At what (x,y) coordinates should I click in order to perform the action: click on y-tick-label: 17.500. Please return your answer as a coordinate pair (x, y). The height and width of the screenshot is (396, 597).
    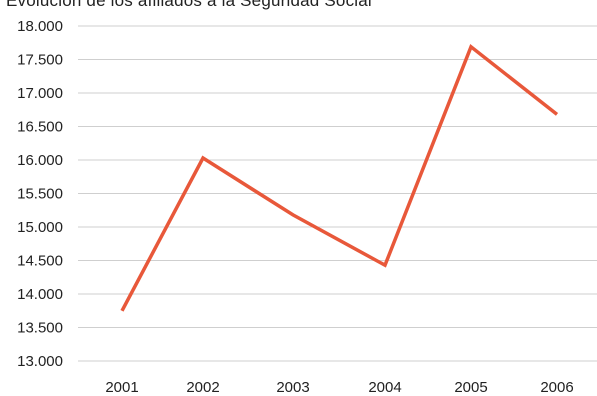
    Looking at the image, I should click on (40, 60).